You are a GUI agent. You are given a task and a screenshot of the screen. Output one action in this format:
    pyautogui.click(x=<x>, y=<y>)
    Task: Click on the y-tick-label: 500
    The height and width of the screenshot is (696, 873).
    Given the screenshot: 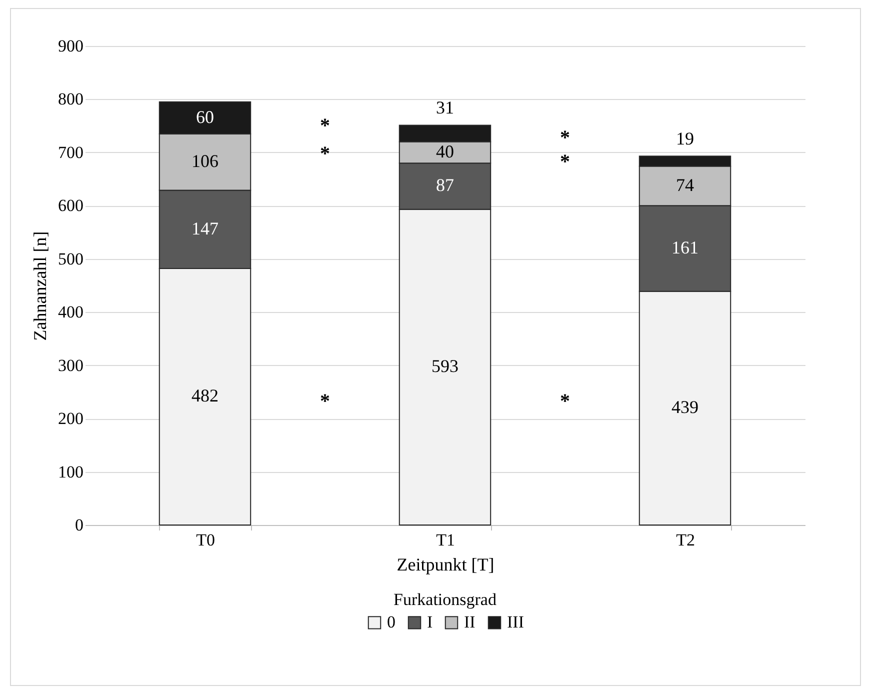 What is the action you would take?
    pyautogui.click(x=71, y=258)
    